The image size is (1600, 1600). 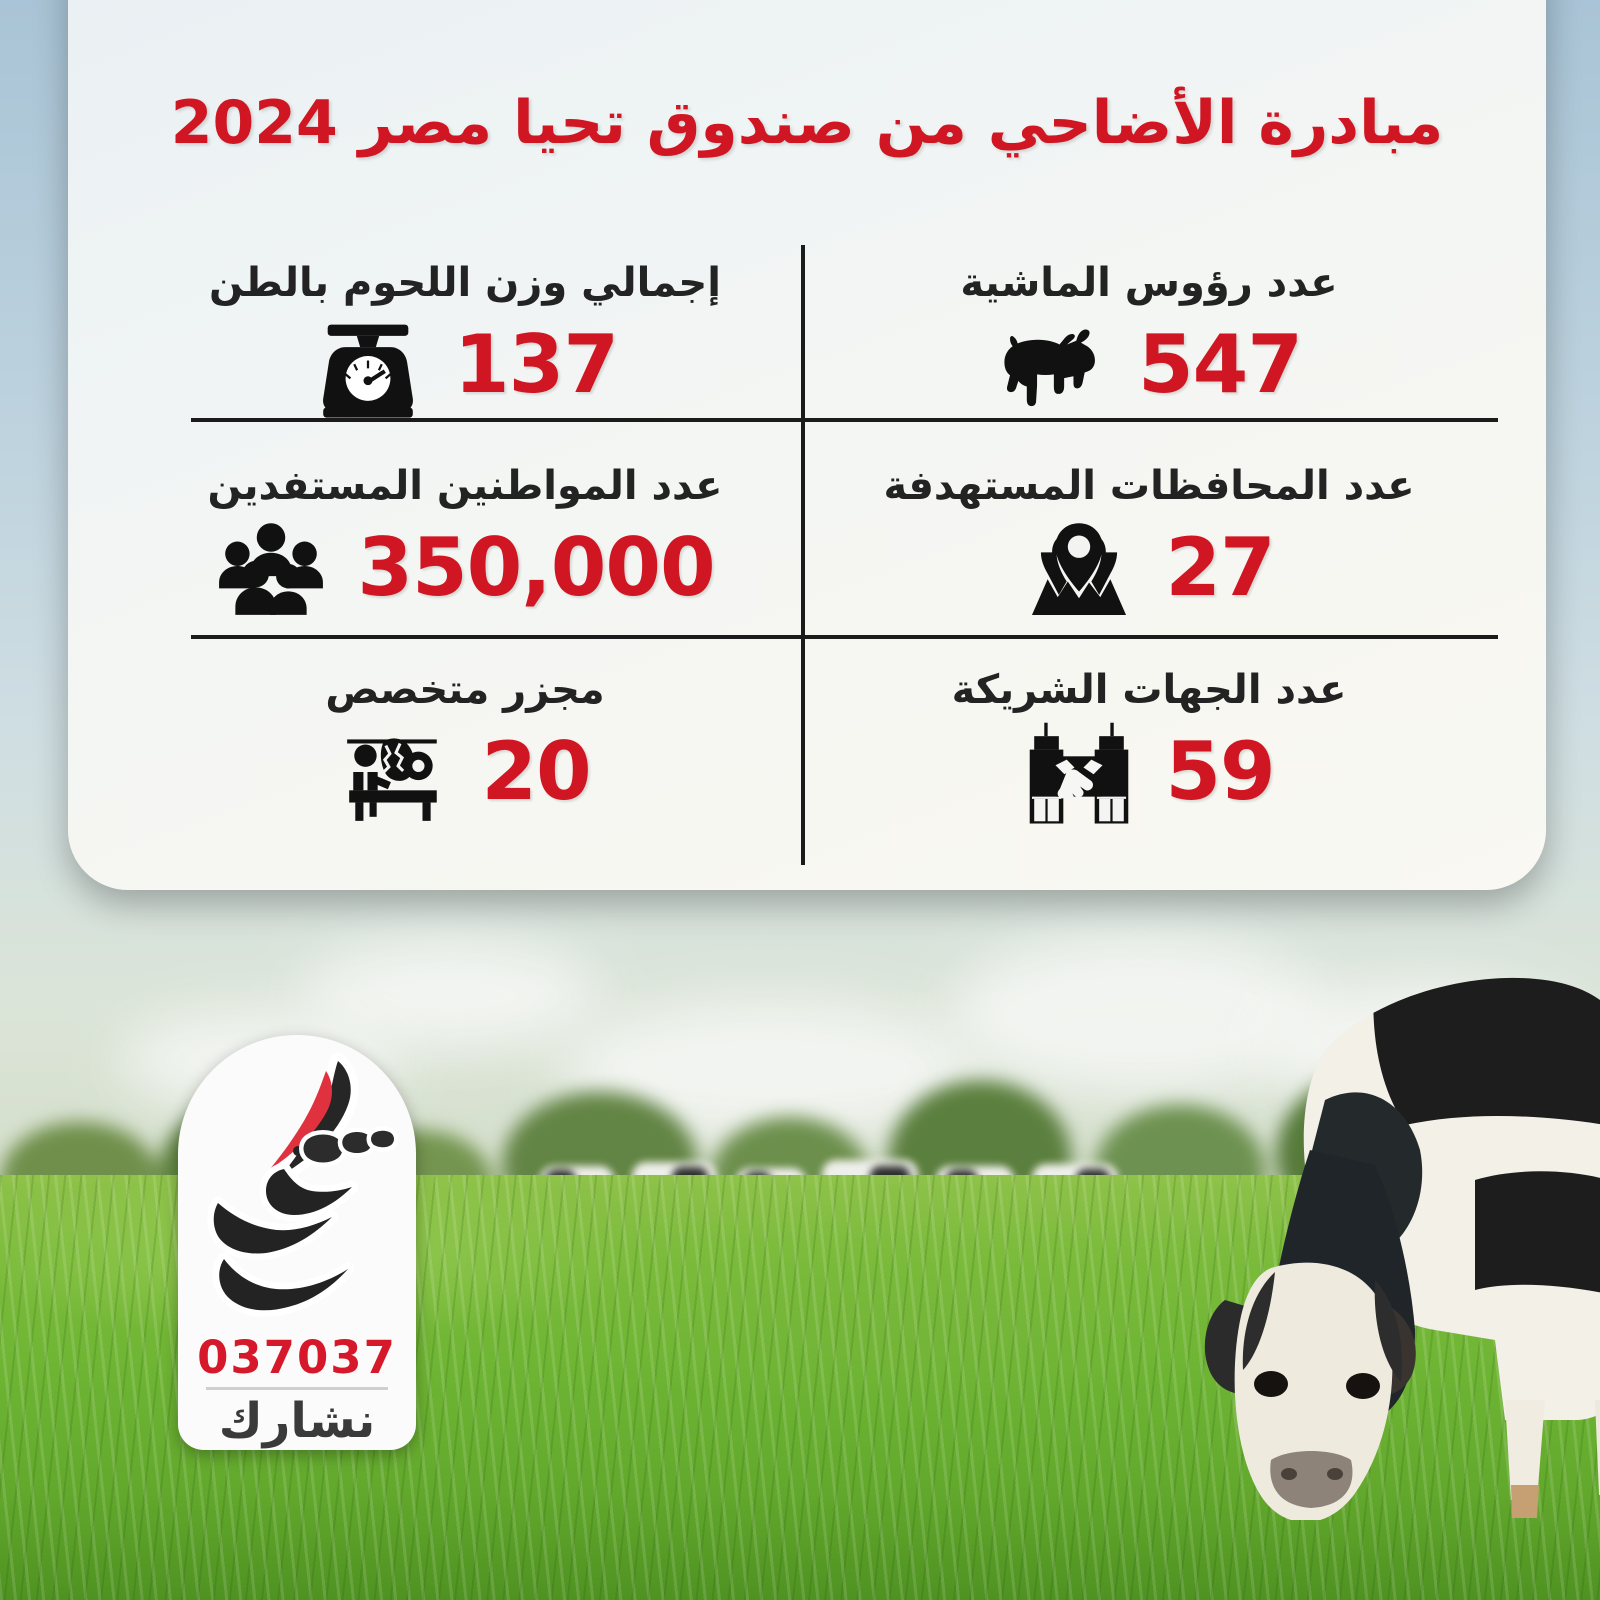 What do you see at coordinates (536, 568) in the screenshot?
I see `stat-value: 350,000` at bounding box center [536, 568].